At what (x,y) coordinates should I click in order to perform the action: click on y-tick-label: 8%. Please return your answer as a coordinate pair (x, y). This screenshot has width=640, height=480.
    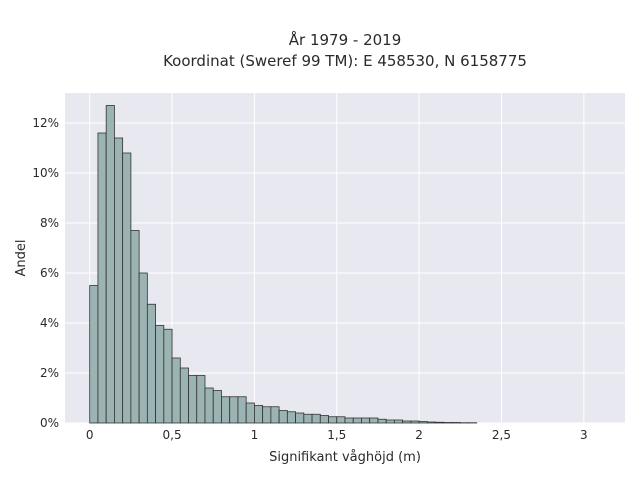
    Looking at the image, I should click on (49, 223).